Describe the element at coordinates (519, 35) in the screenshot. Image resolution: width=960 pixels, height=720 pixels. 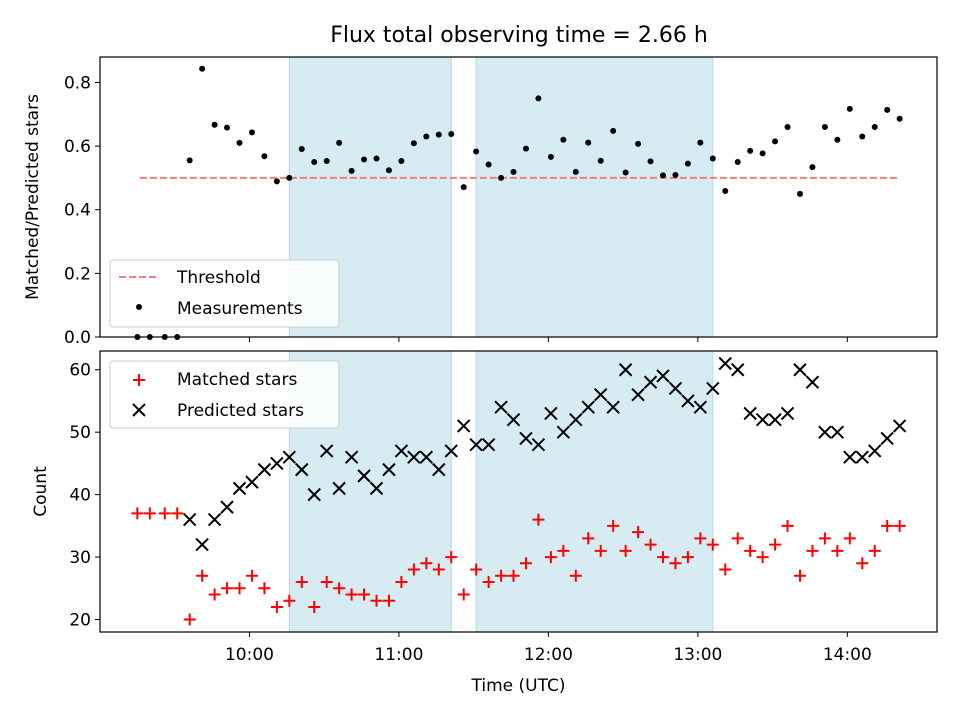
I see `chart-title: Flux total observing time = 2.66 h` at that location.